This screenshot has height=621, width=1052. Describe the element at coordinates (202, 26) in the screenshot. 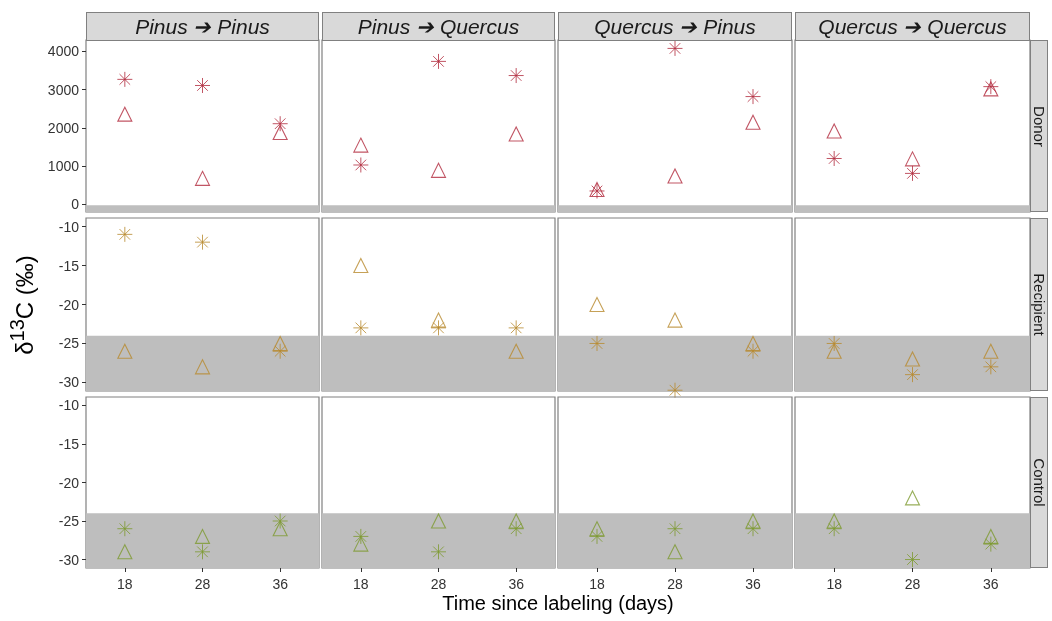

I see `chart-title: Pinus ➔ Pinus` at that location.